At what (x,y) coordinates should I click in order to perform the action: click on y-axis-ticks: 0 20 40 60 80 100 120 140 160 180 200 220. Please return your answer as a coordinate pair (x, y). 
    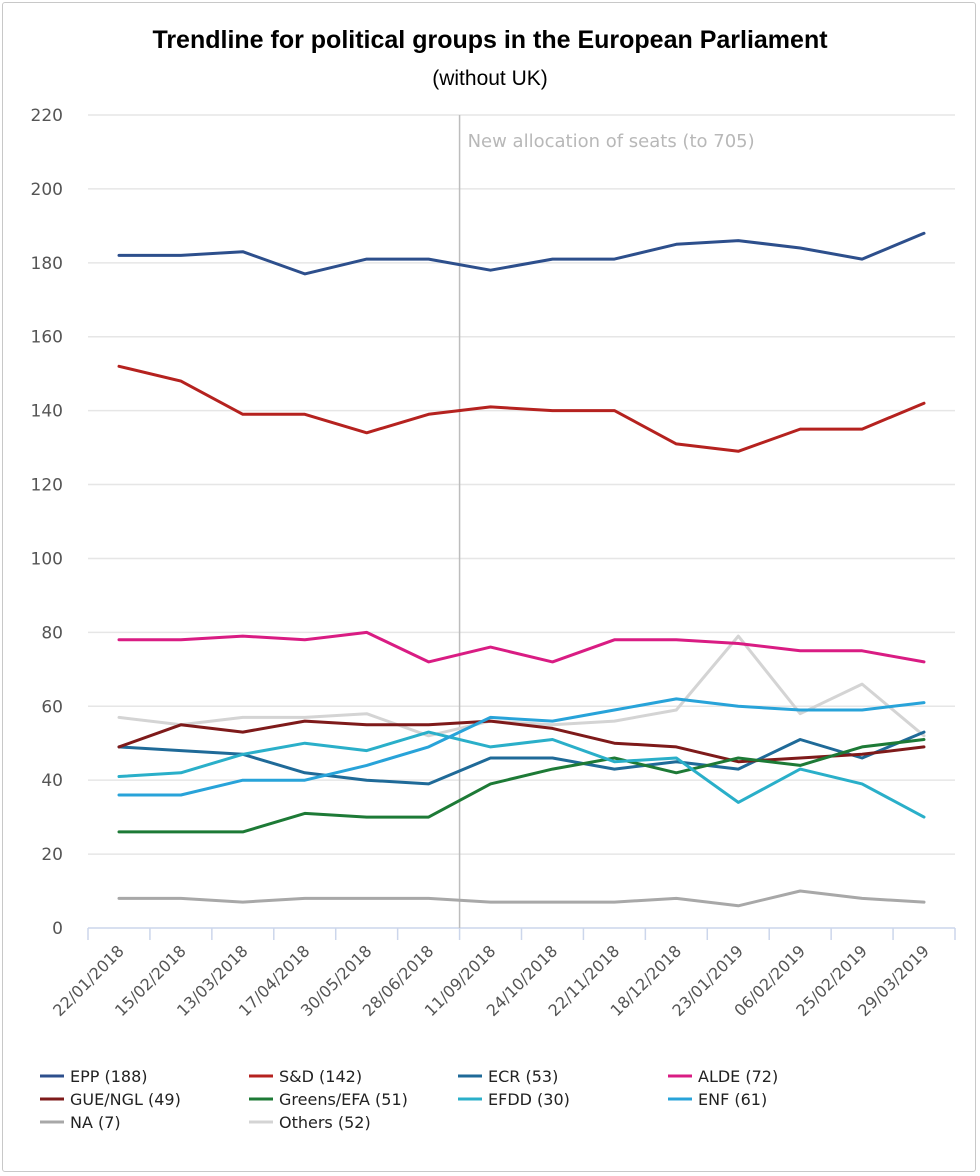
    Looking at the image, I should click on (47, 522).